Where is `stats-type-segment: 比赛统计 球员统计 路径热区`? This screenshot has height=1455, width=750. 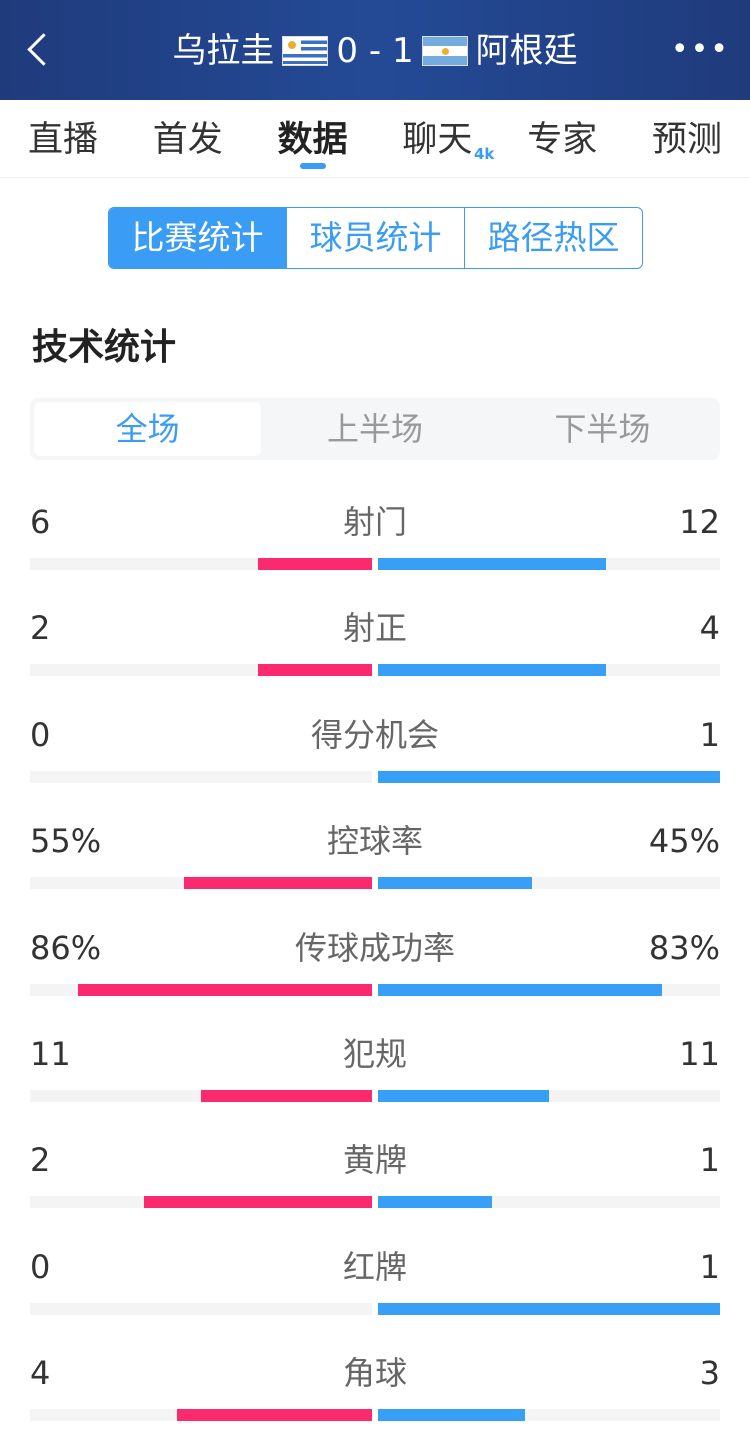
stats-type-segment: 比赛统计 球员统计 路径热区 is located at coordinates (375, 238).